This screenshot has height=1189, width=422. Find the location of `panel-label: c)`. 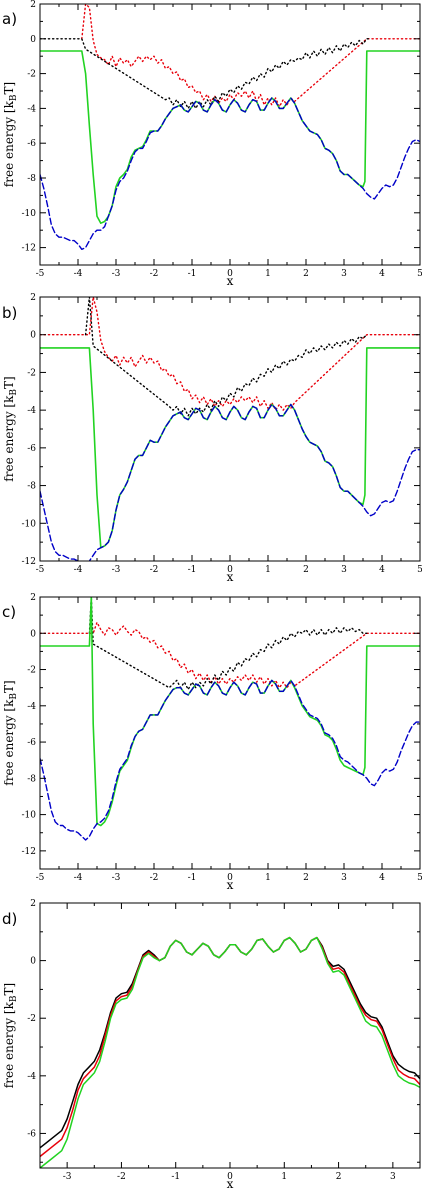

panel-label: c) is located at coordinates (9, 612).